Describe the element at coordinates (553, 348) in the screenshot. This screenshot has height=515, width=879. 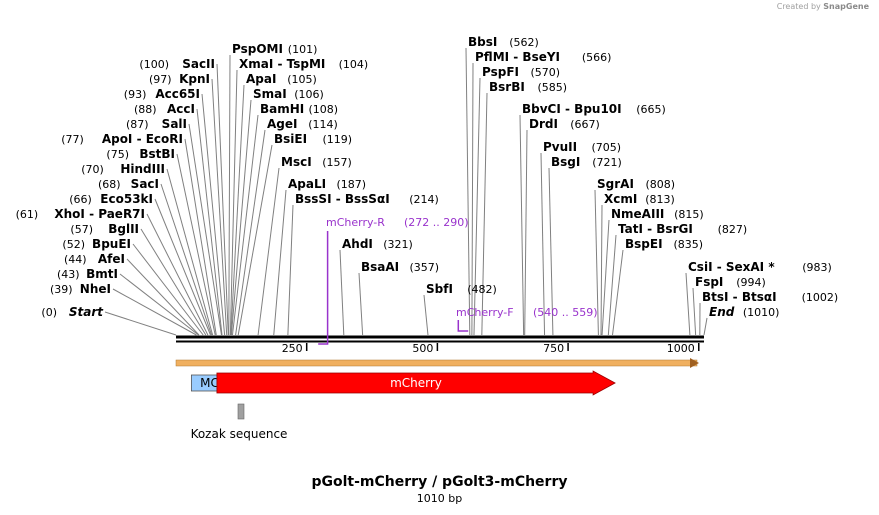
I see `ruler-label-750: 750` at that location.